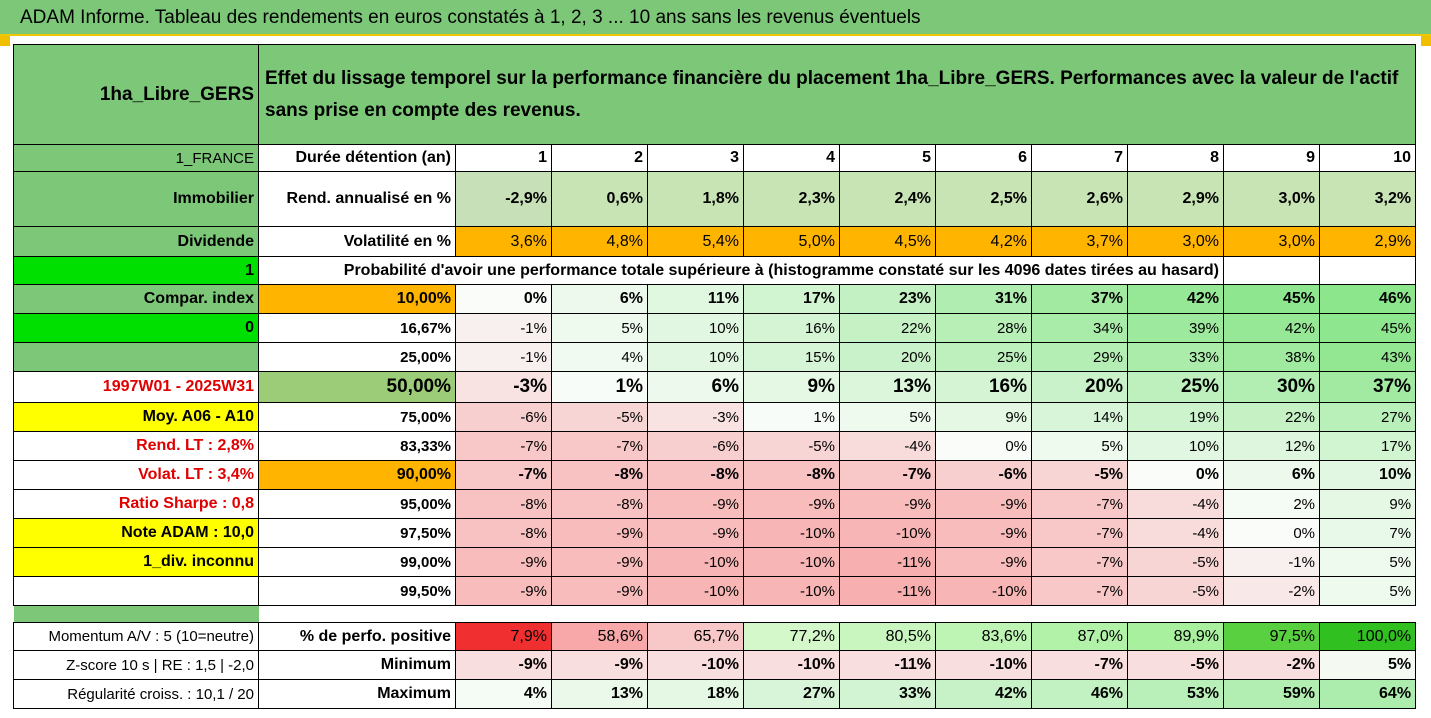  I want to click on quantile-value: 7%, so click(1367, 533).